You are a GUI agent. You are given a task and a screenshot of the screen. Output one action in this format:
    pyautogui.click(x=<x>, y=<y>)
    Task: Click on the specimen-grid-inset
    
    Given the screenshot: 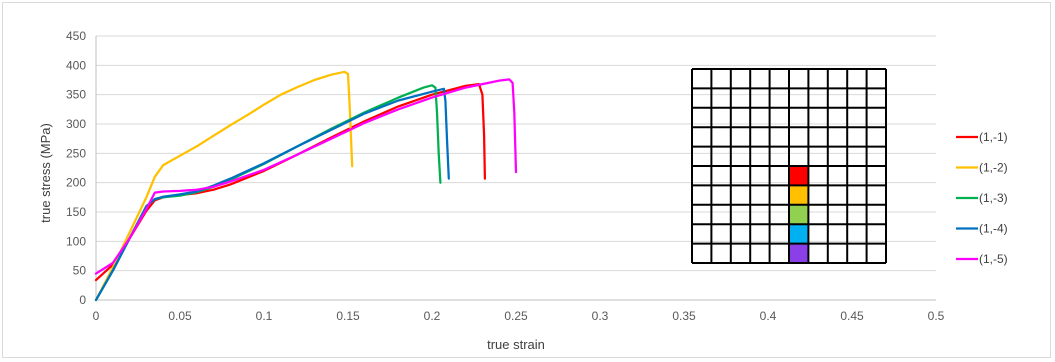 What is the action you would take?
    pyautogui.click(x=789, y=166)
    